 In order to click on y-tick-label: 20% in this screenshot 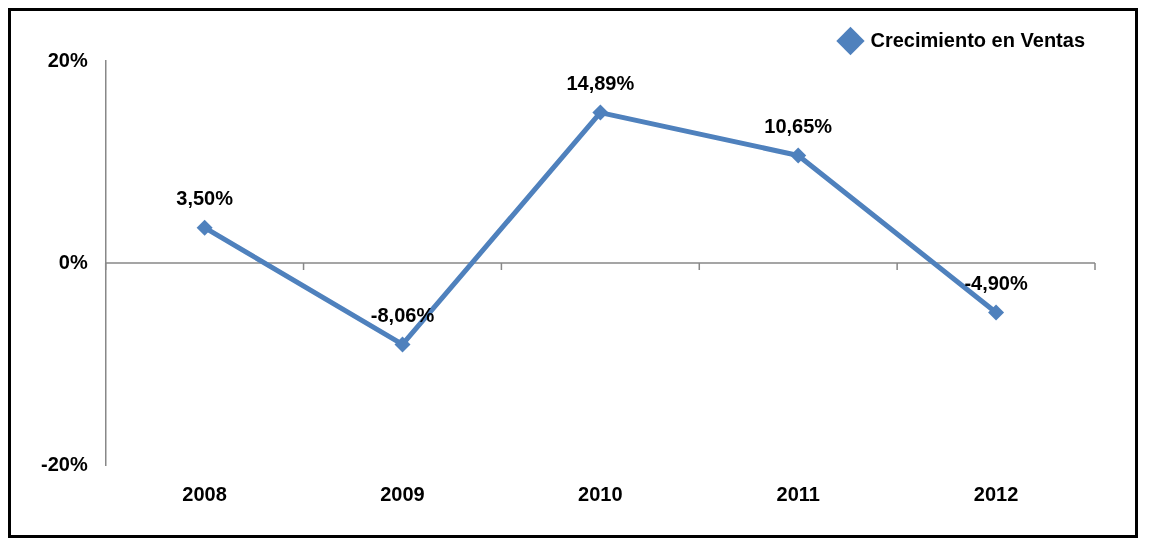, I will do `click(67, 59)`.